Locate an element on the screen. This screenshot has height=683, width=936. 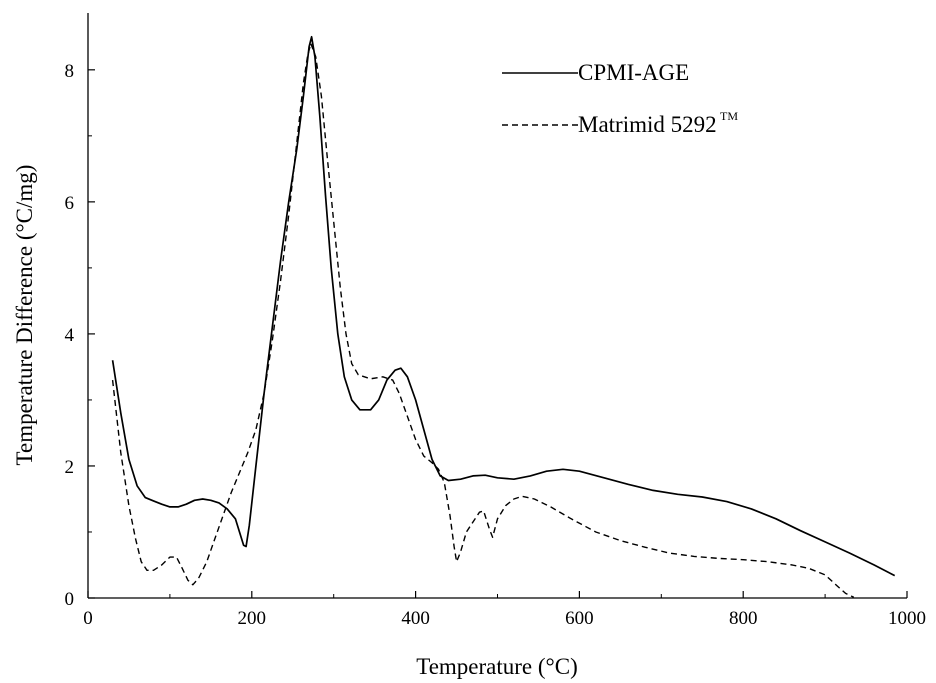
x-tick-label: 400 is located at coordinates (415, 618).